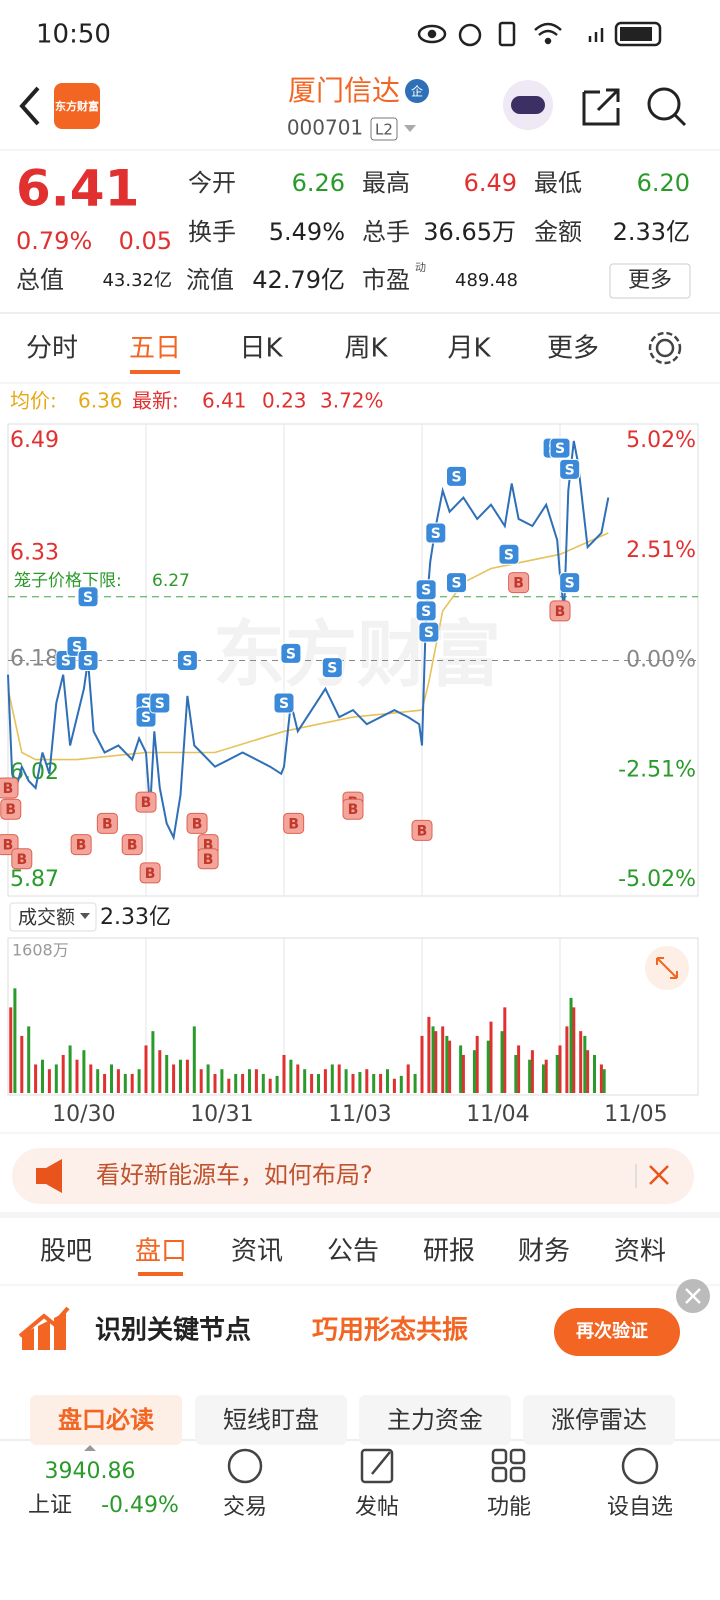  Describe the element at coordinates (449, 1252) in the screenshot. I see `detail-tab: 研报` at that location.